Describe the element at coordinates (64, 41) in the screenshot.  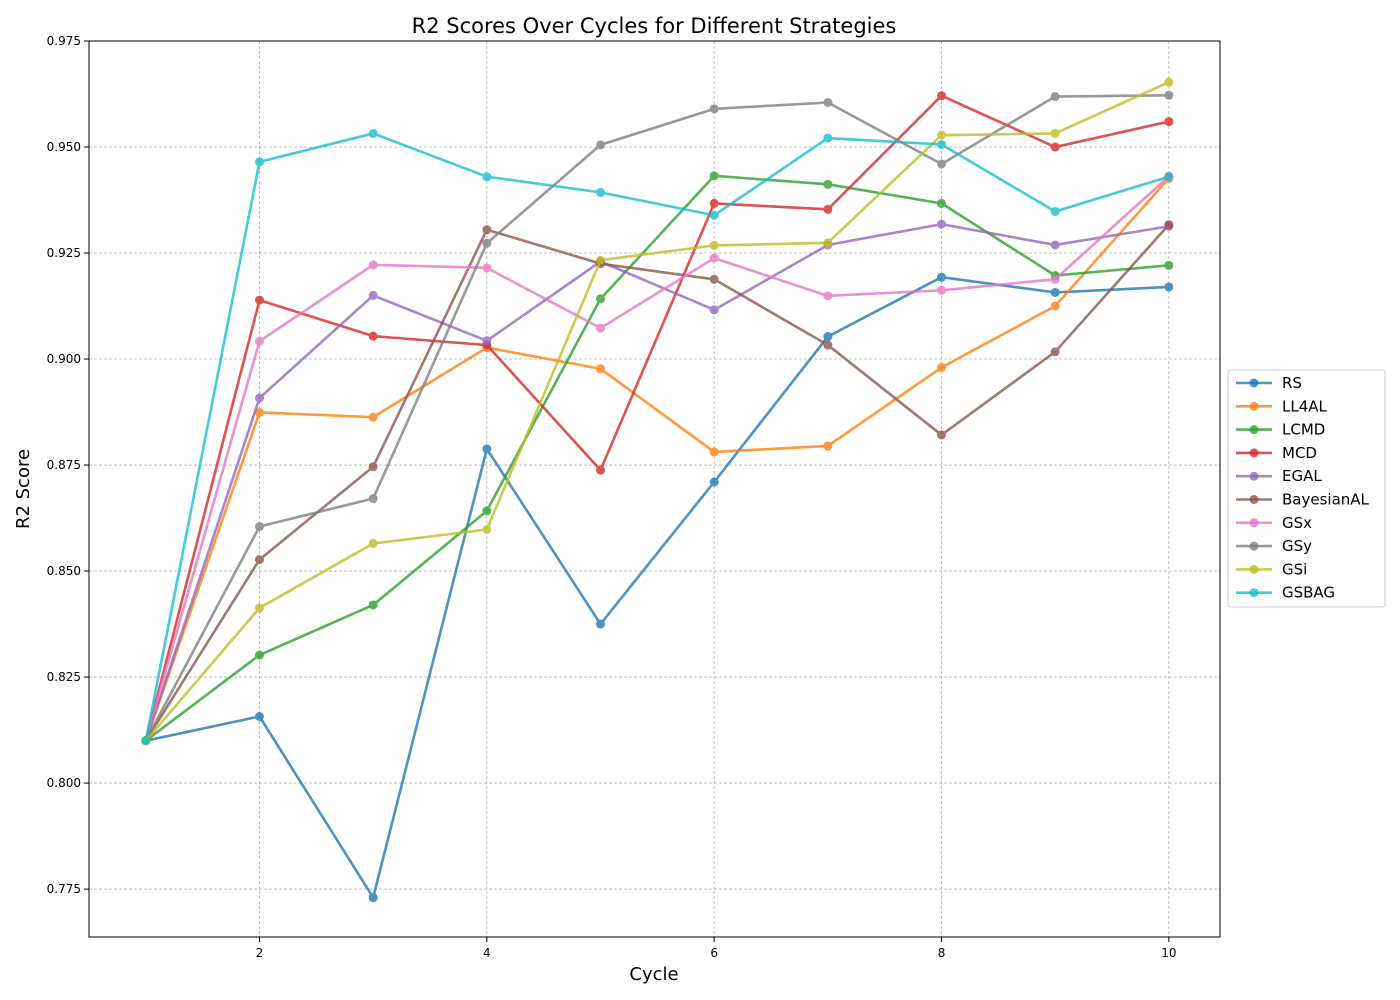
I see `y-tick-label: 0.975` at that location.